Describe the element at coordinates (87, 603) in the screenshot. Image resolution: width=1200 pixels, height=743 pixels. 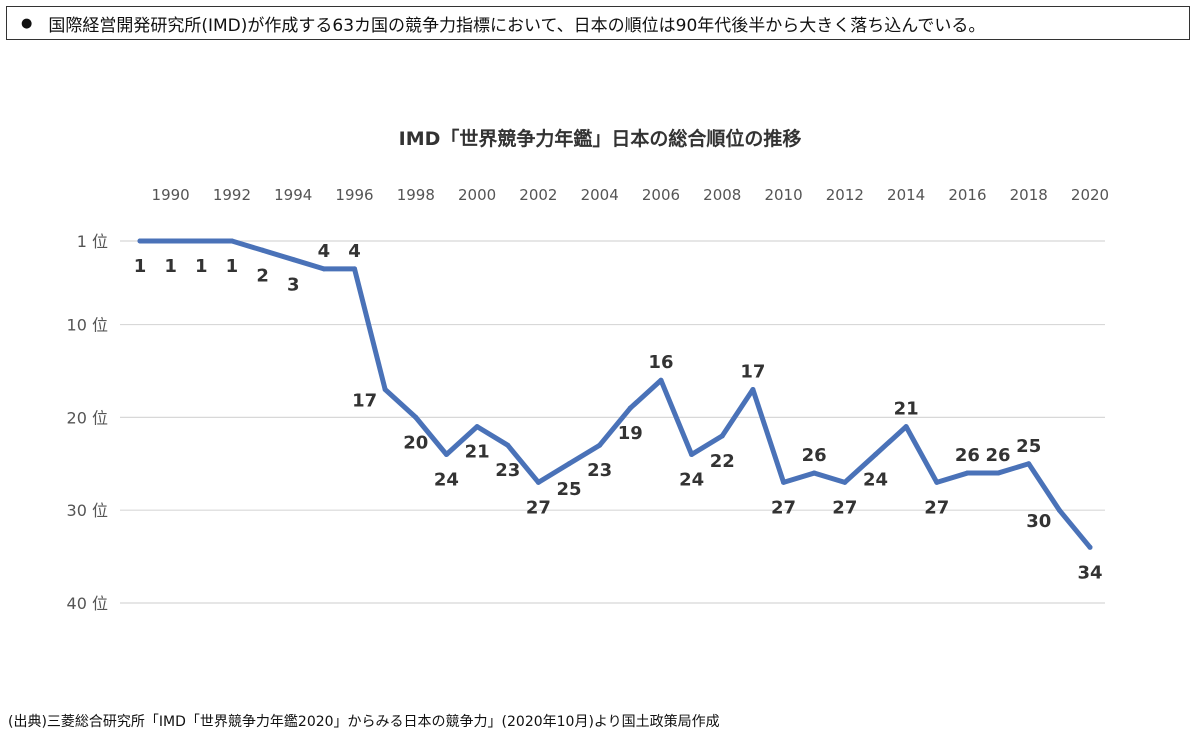
I see `y-tick-label: 40 位` at that location.